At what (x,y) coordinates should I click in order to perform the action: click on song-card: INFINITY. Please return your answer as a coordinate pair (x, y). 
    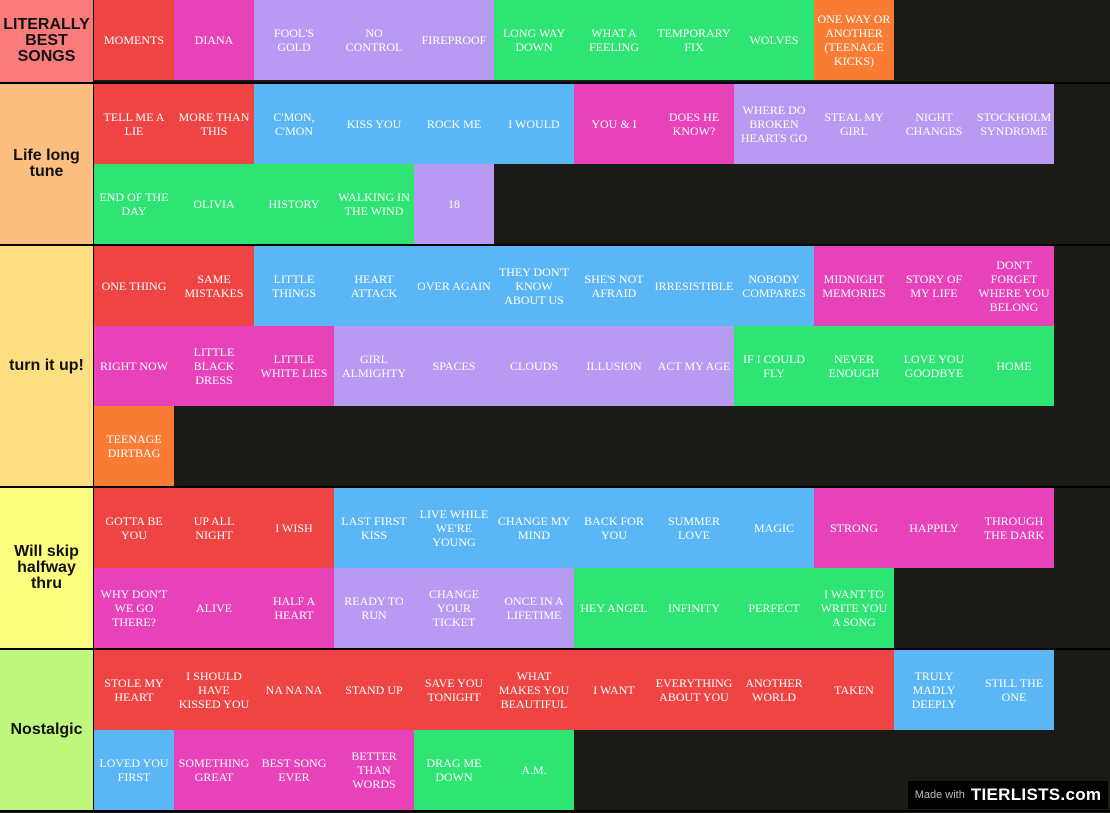
    Looking at the image, I should click on (694, 608).